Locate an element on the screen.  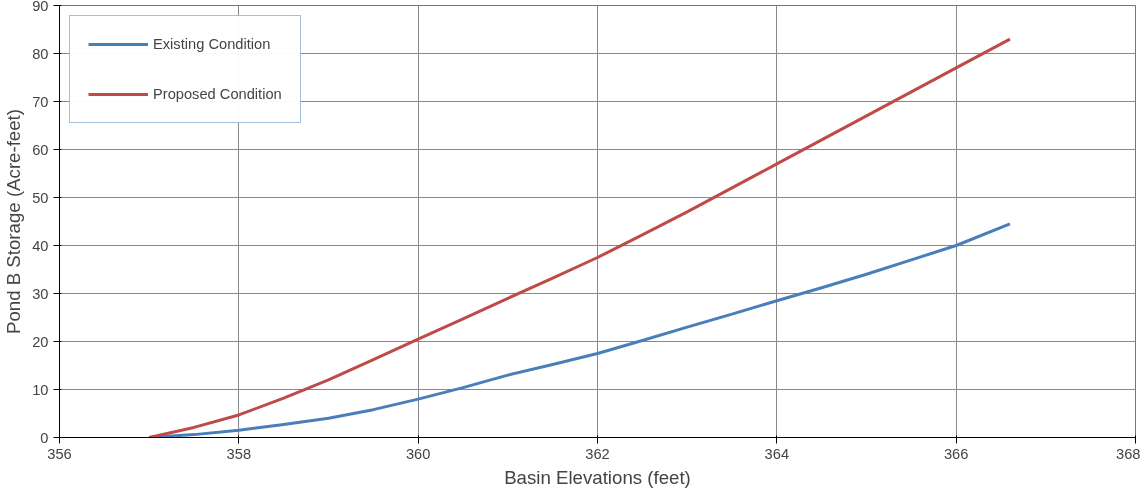
x-tick-label: 358 is located at coordinates (239, 453).